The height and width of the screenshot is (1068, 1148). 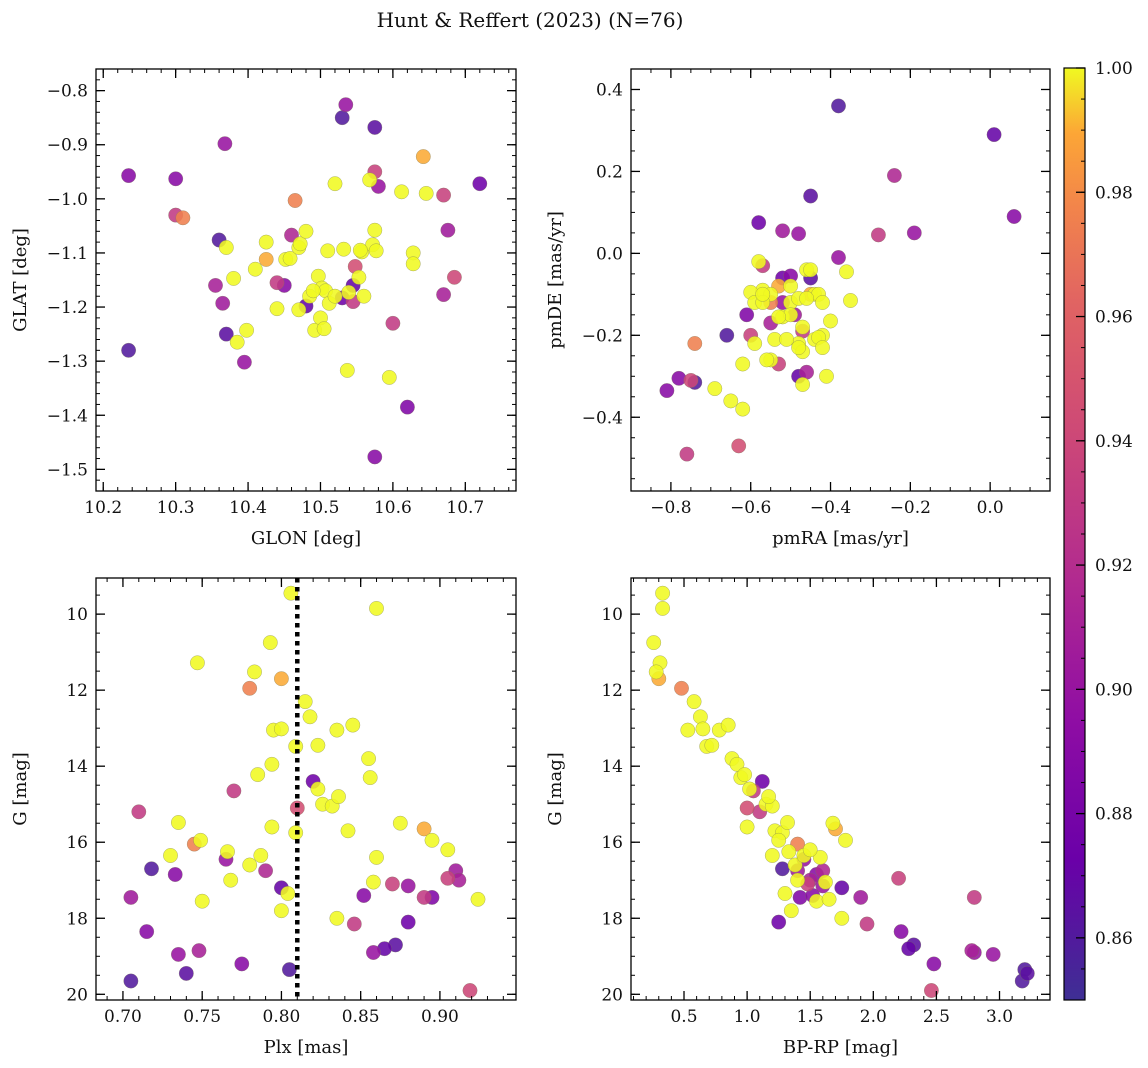 What do you see at coordinates (1114, 815) in the screenshot?
I see `colorbar-tick-label: 0.88` at bounding box center [1114, 815].